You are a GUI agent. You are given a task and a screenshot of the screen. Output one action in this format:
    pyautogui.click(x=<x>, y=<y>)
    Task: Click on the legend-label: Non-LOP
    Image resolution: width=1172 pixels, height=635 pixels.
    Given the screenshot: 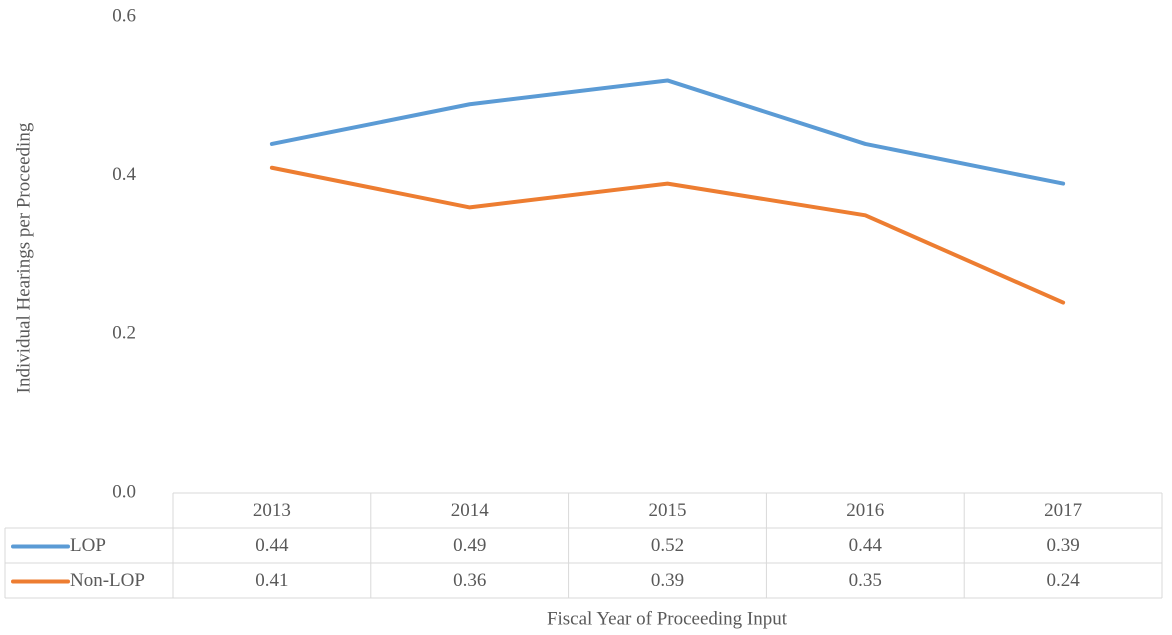 What is the action you would take?
    pyautogui.click(x=107, y=580)
    